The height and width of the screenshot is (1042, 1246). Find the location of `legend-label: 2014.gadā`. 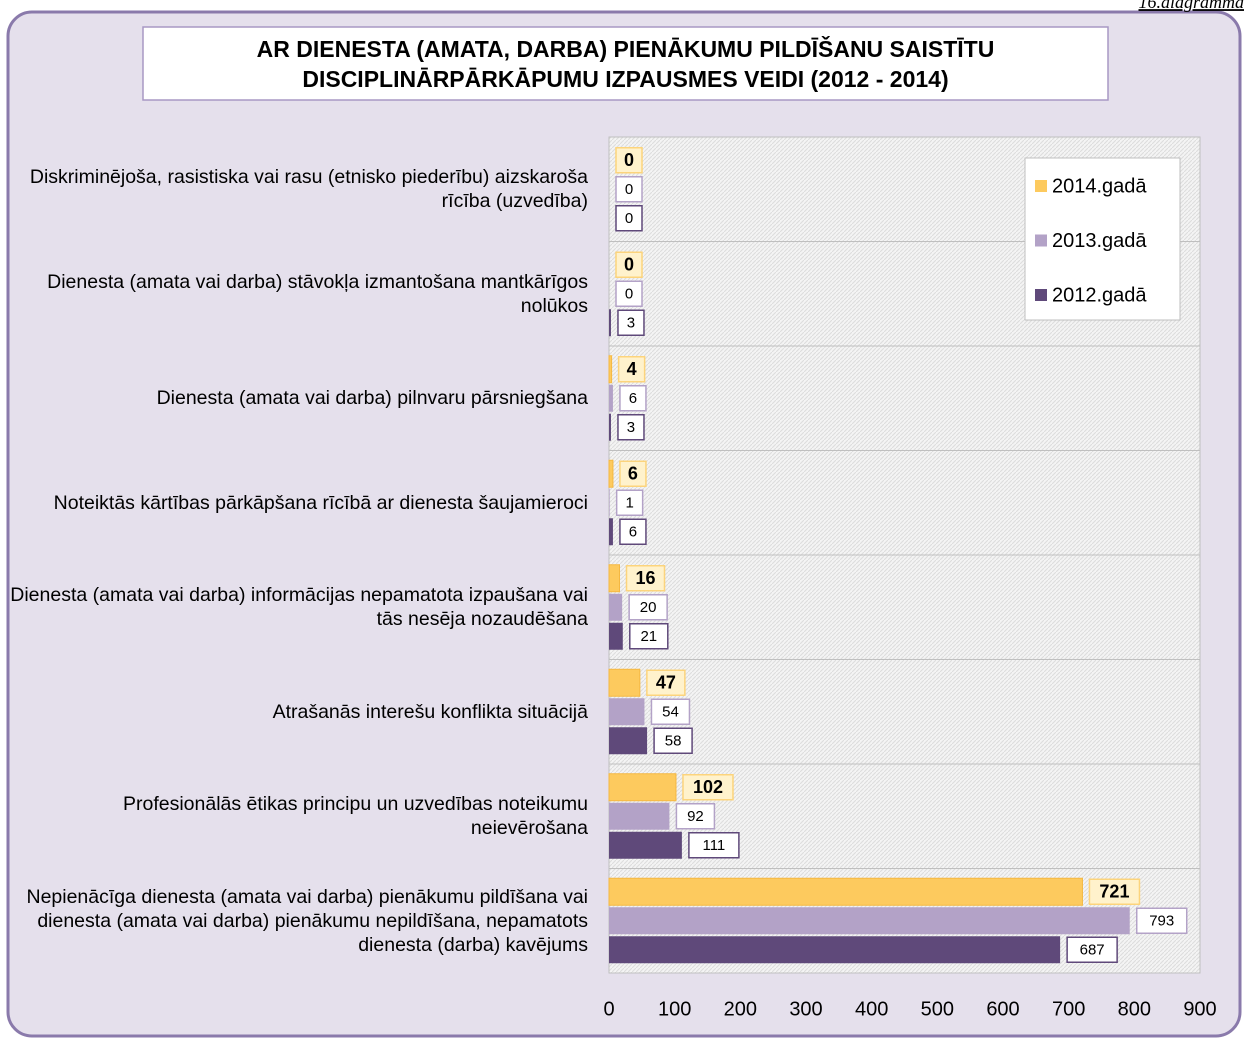

legend-label: 2014.gadā is located at coordinates (1099, 186).